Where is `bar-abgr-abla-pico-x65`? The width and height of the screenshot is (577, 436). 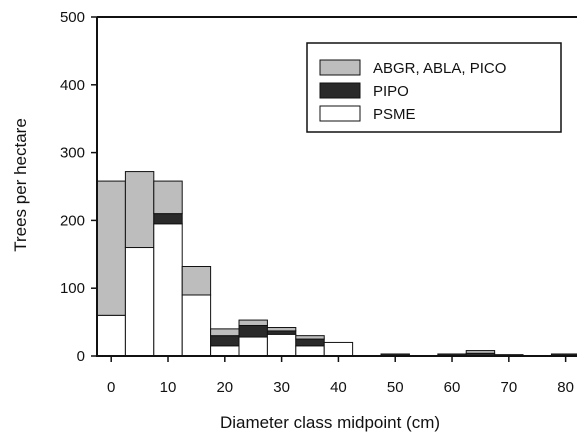 bar-abgr-abla-pico-x65 is located at coordinates (480, 352).